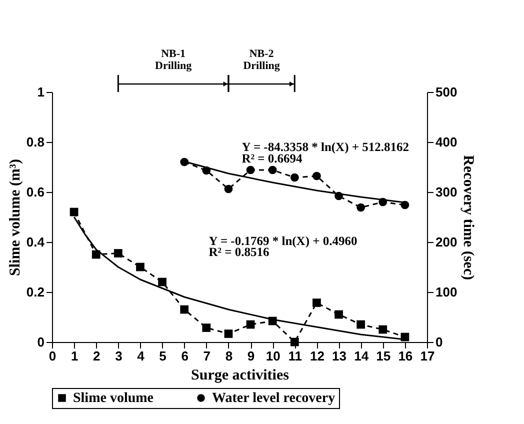 The image size is (524, 424). What do you see at coordinates (15, 217) in the screenshot?
I see `y-axis-title: Slime volume (m³)` at bounding box center [15, 217].